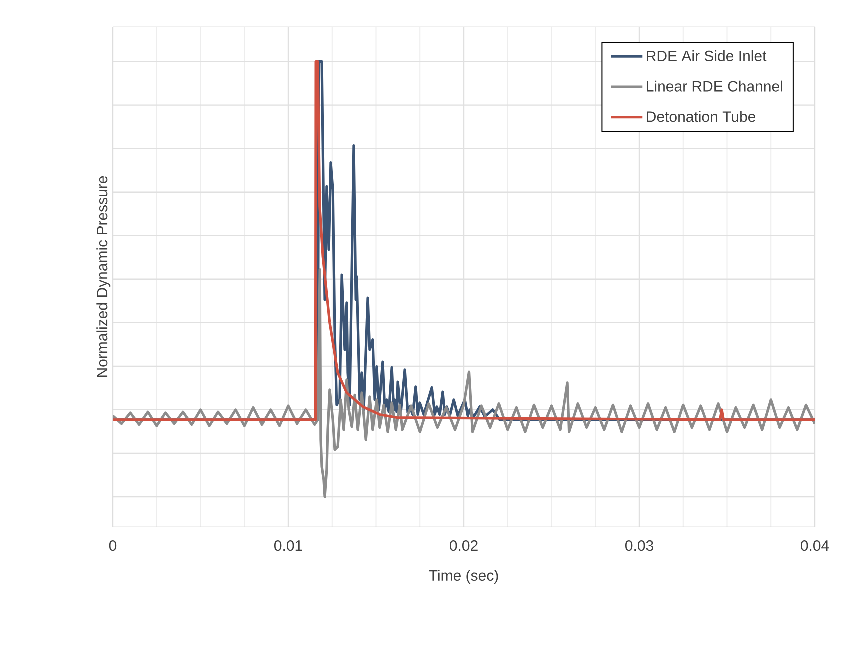 This screenshot has width=866, height=659. Describe the element at coordinates (463, 577) in the screenshot. I see `x-axis-title: Time (sec)` at that location.